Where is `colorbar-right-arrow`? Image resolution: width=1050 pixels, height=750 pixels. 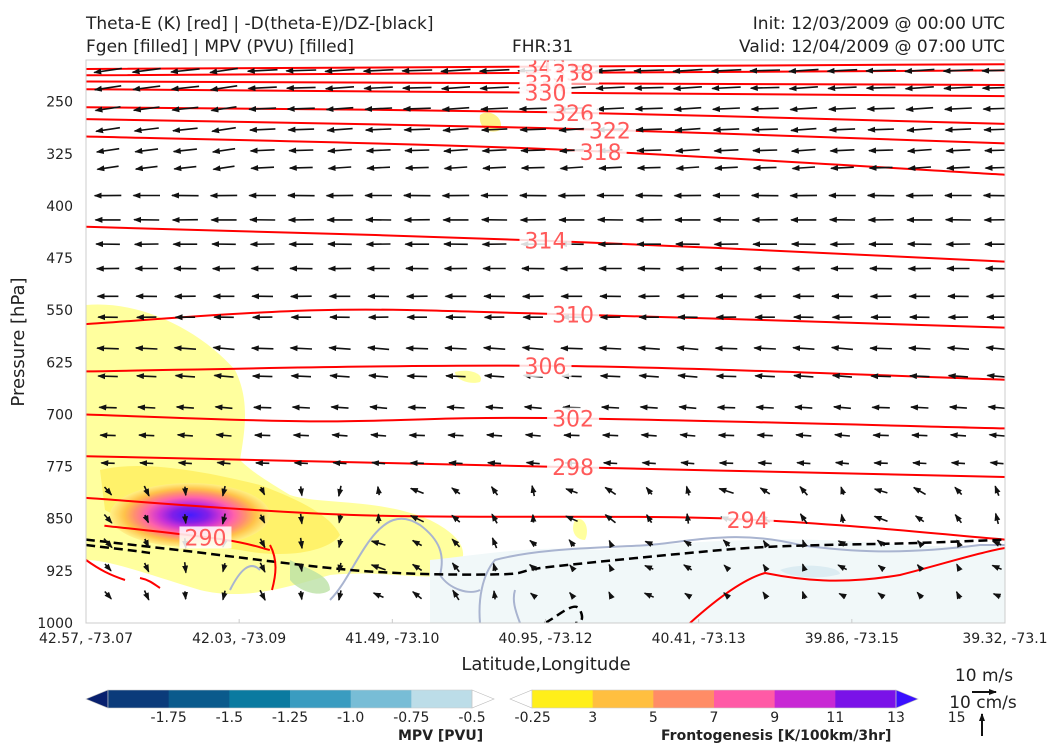 colorbar-right-arrow is located at coordinates (483, 699).